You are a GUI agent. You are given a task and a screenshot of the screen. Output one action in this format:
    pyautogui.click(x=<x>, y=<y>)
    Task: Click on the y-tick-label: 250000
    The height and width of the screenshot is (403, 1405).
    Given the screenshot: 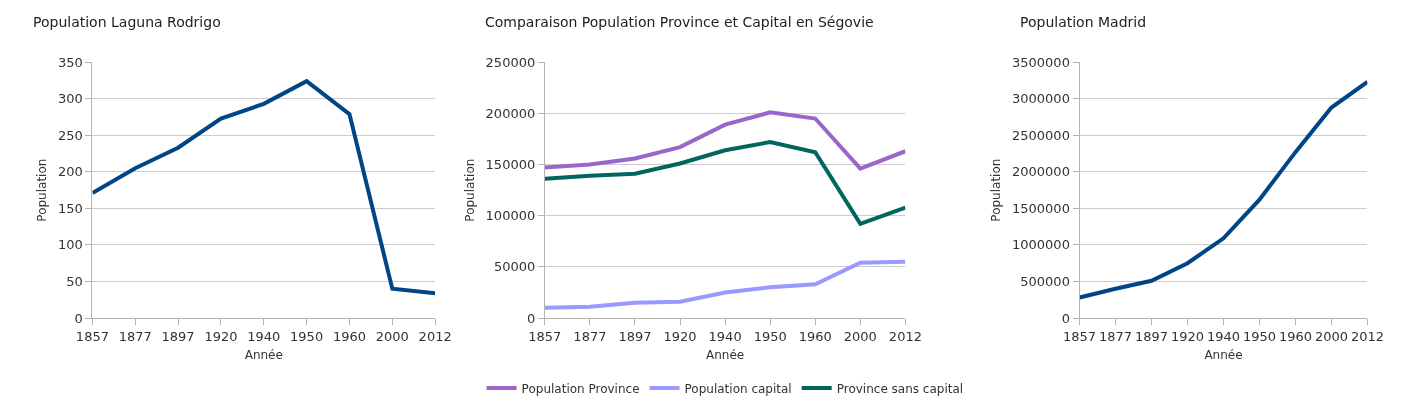 What is the action you would take?
    pyautogui.click(x=510, y=62)
    